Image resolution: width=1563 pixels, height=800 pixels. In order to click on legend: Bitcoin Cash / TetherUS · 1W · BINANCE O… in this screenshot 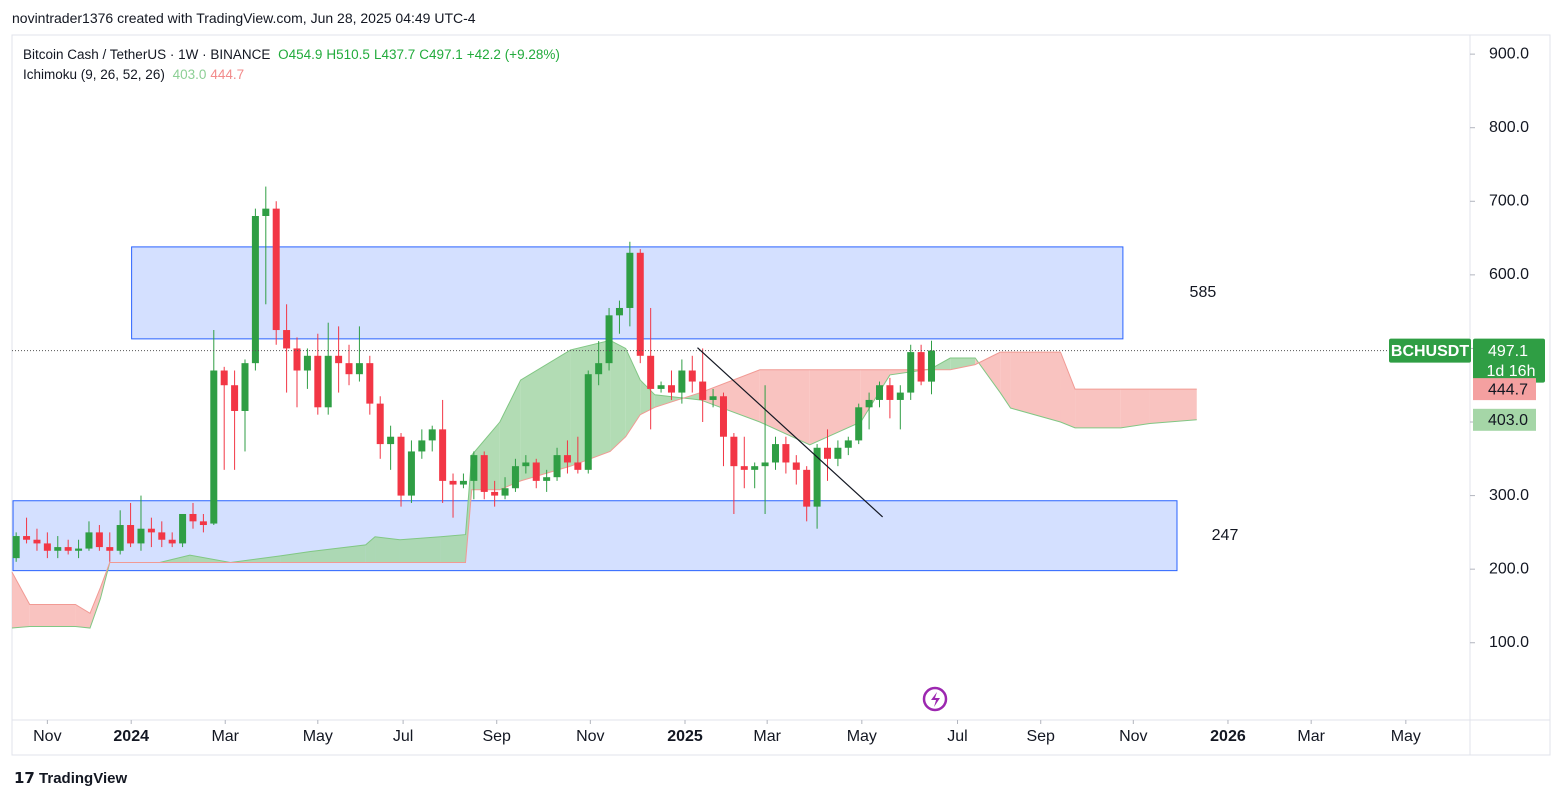, I will do `click(293, 65)`.